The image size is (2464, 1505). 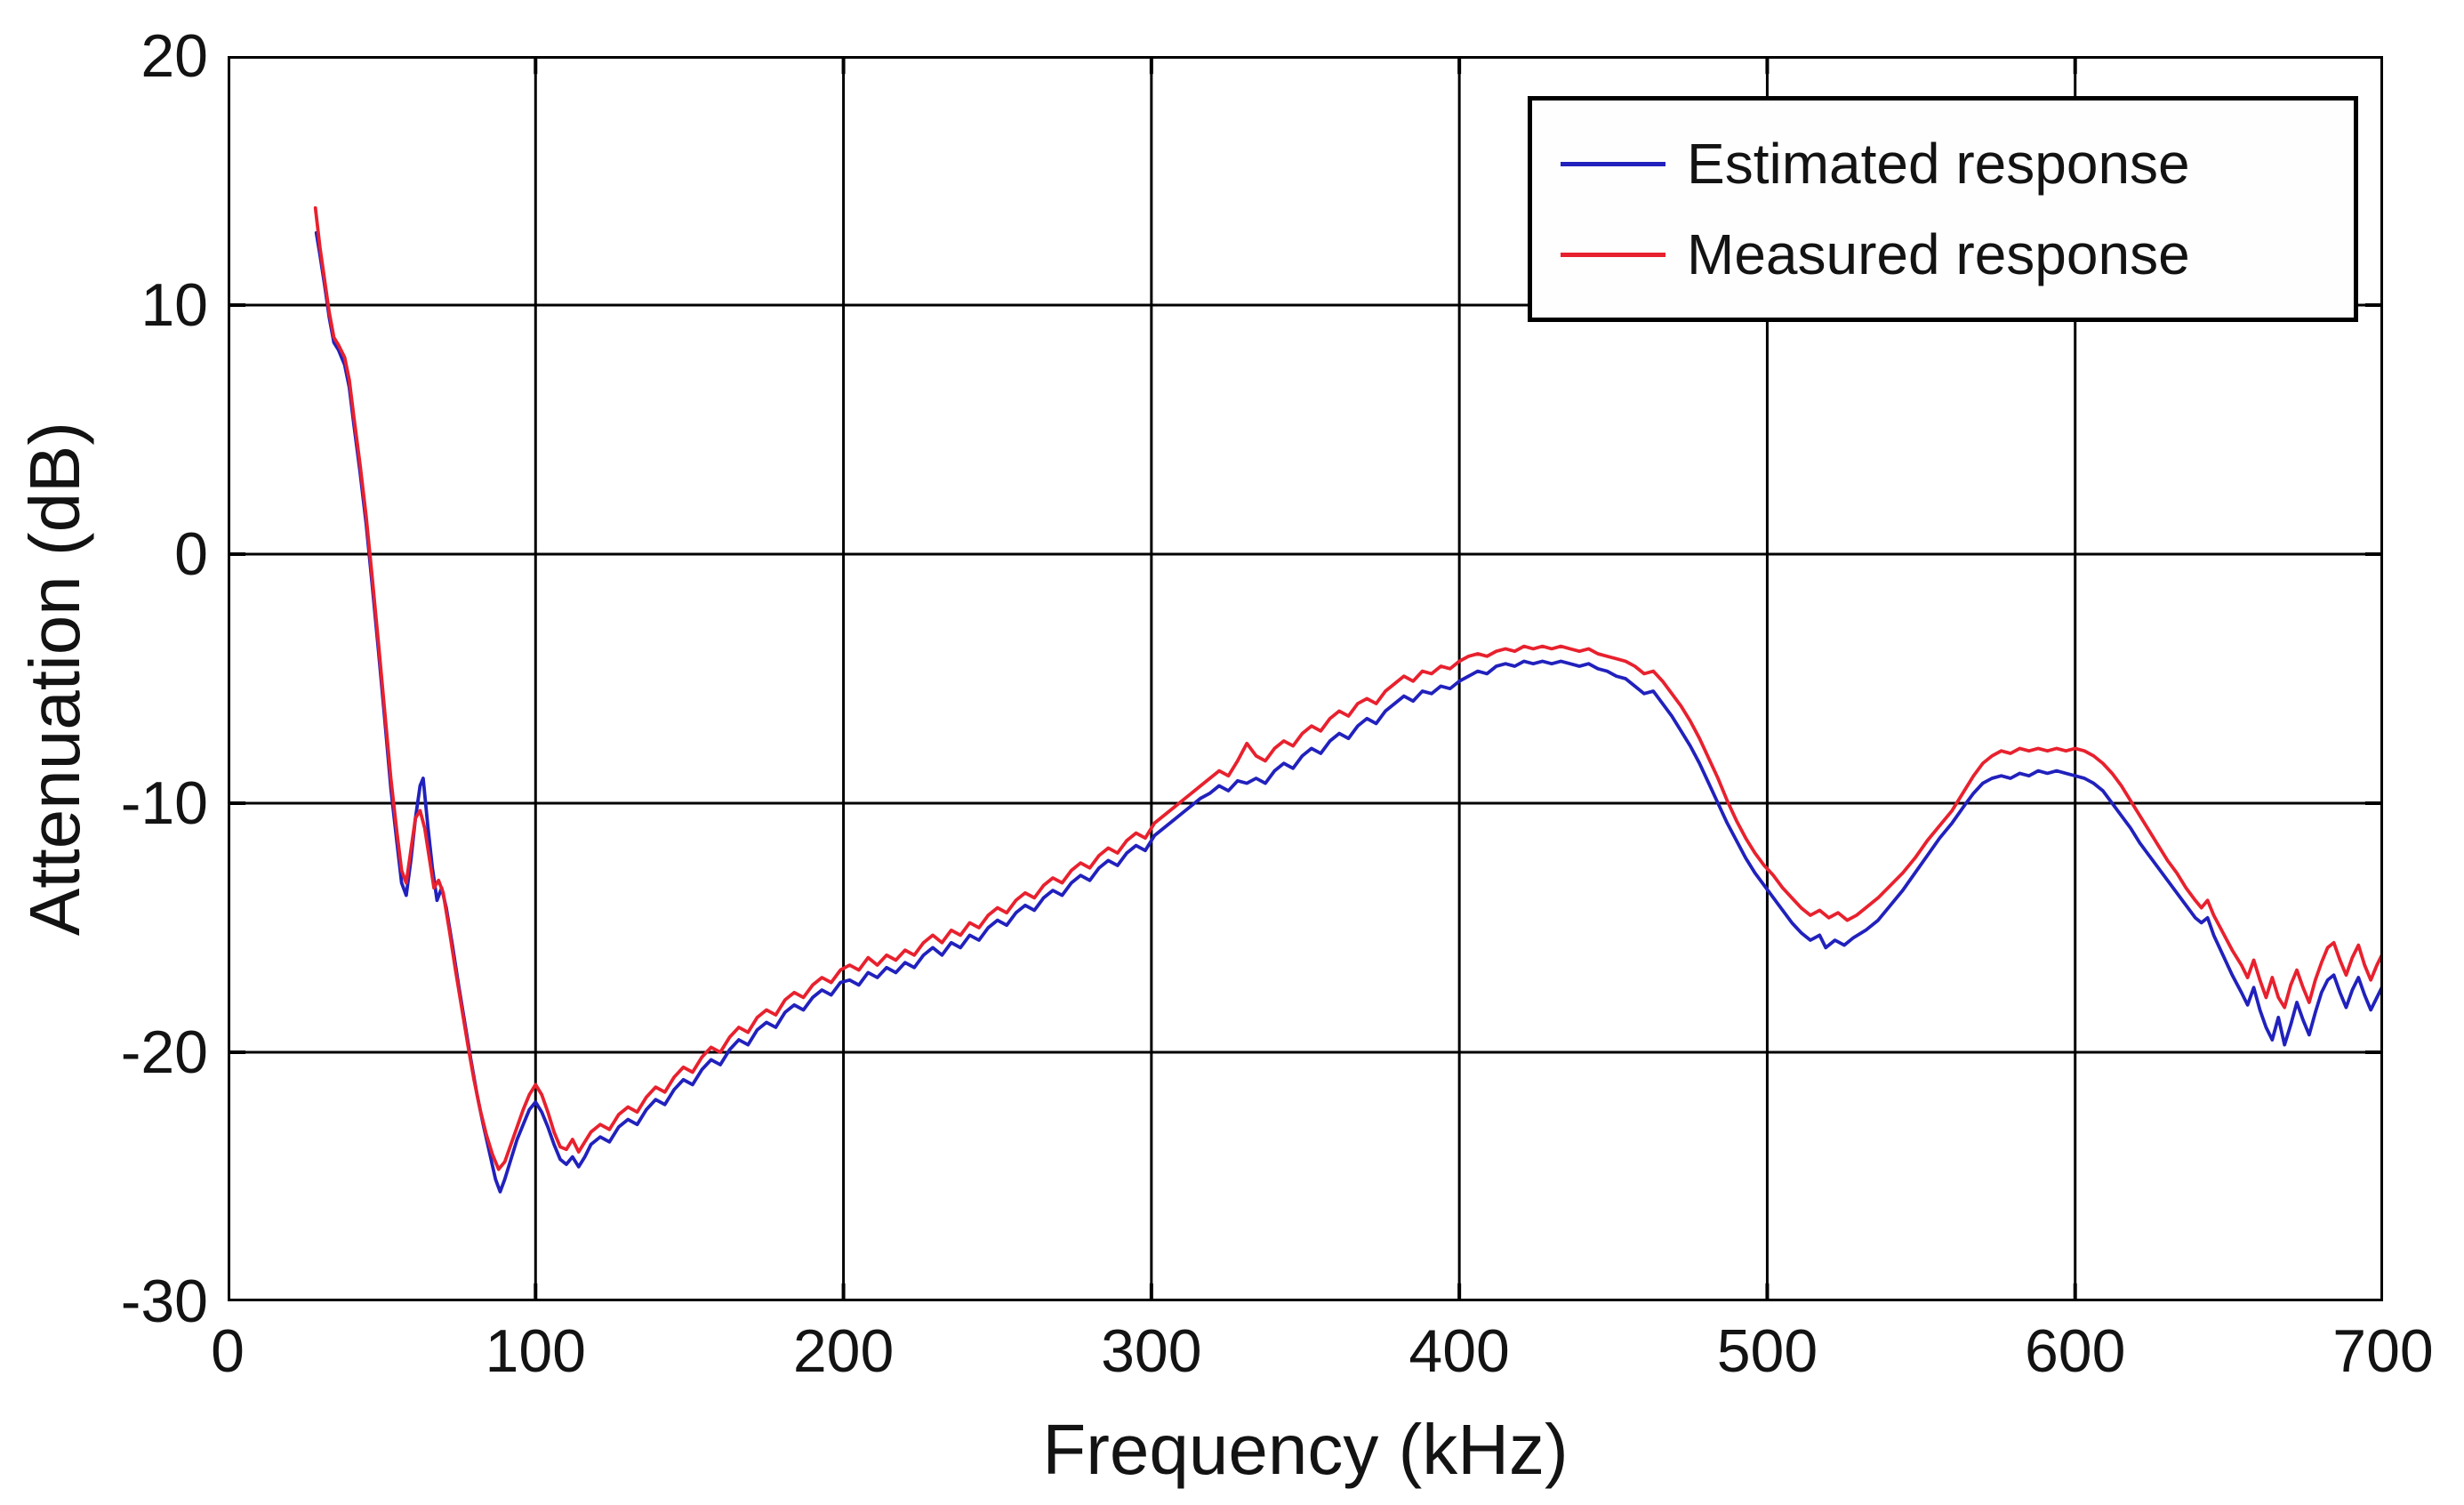 I want to click on x-tick-label: 600, so click(x=2075, y=1351).